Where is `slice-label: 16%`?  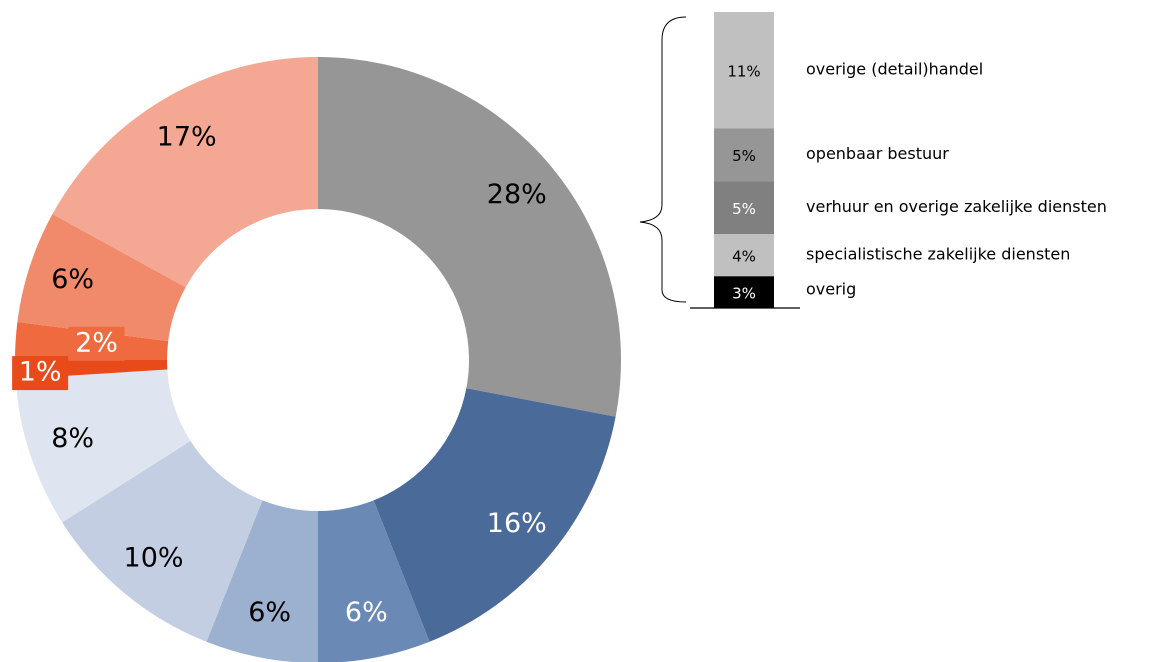
slice-label: 16% is located at coordinates (517, 523).